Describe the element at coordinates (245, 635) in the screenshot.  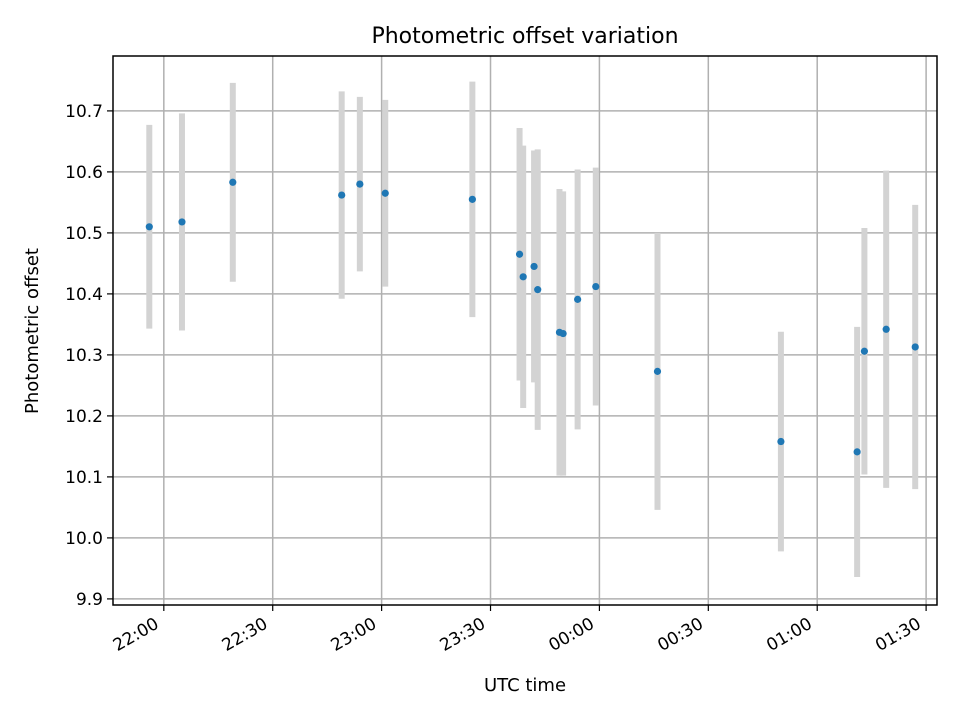
I see `x-tick-label: 22:30` at that location.